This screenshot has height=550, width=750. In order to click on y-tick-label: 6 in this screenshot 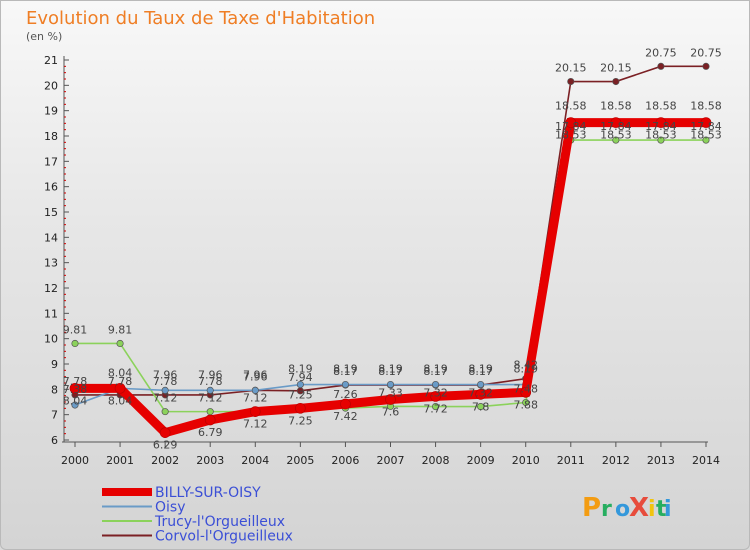, I will do `click(54, 440)`.